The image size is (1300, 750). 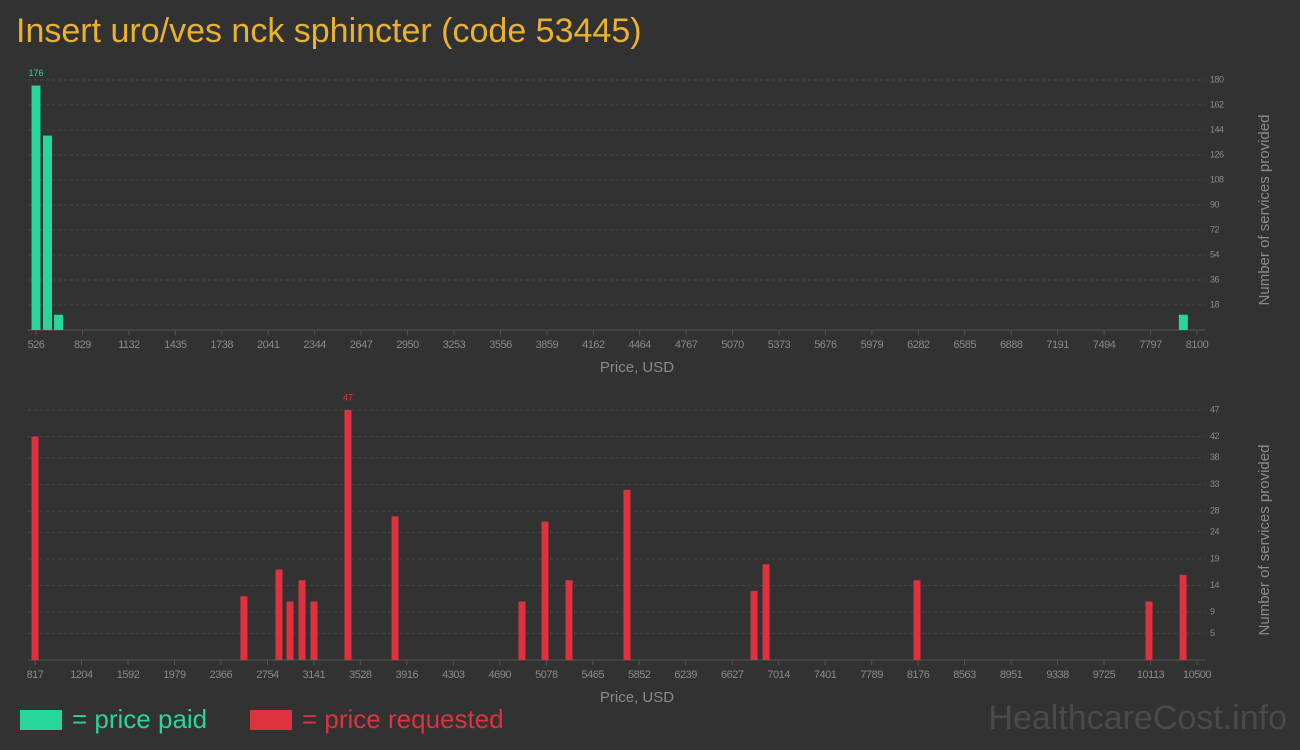 I want to click on x-tick-label: 3916, so click(x=407, y=675).